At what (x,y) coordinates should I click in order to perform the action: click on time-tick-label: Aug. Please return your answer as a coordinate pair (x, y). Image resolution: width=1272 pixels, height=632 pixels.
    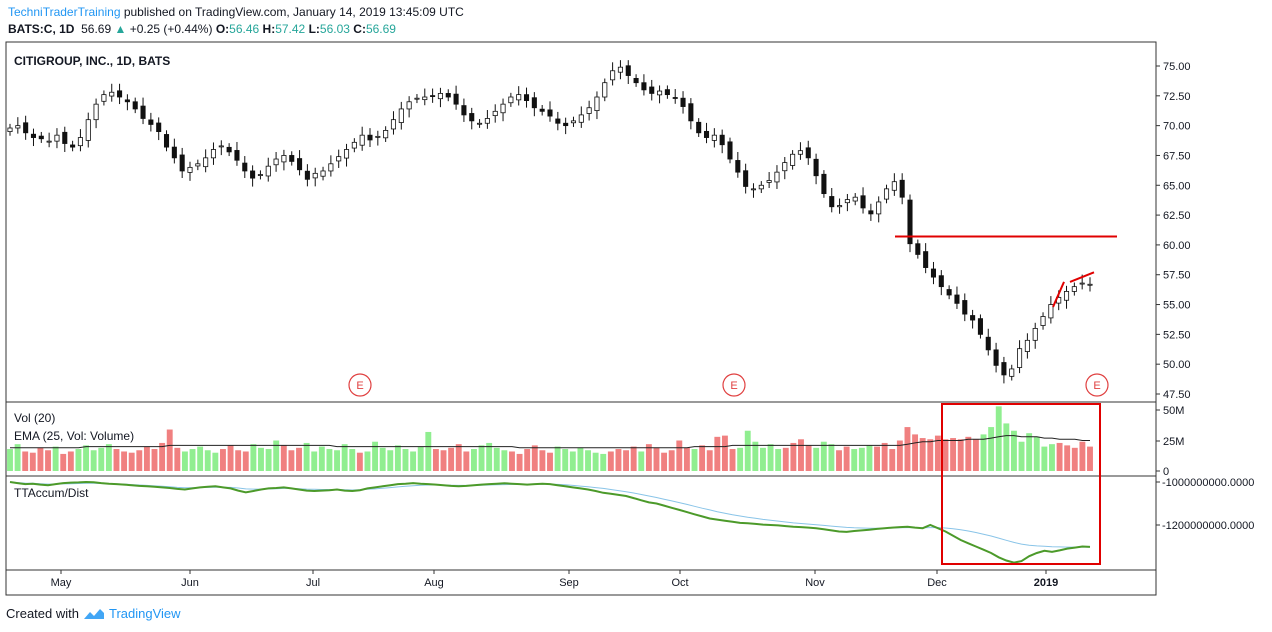
    Looking at the image, I should click on (434, 583).